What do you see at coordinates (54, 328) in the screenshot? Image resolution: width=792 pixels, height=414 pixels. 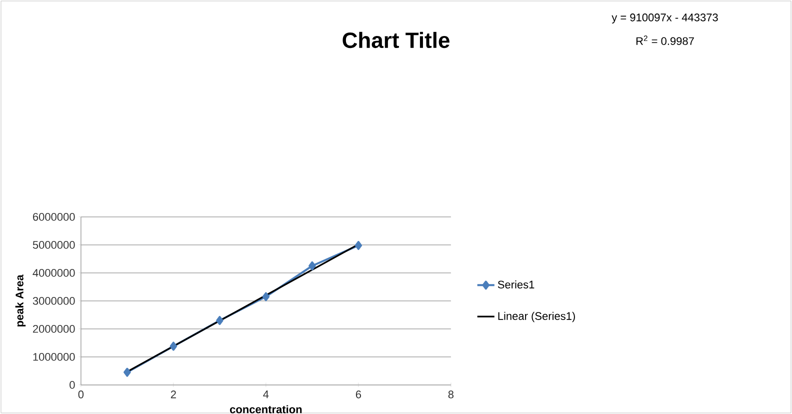 I see `y-tick-label: 2000000` at bounding box center [54, 328].